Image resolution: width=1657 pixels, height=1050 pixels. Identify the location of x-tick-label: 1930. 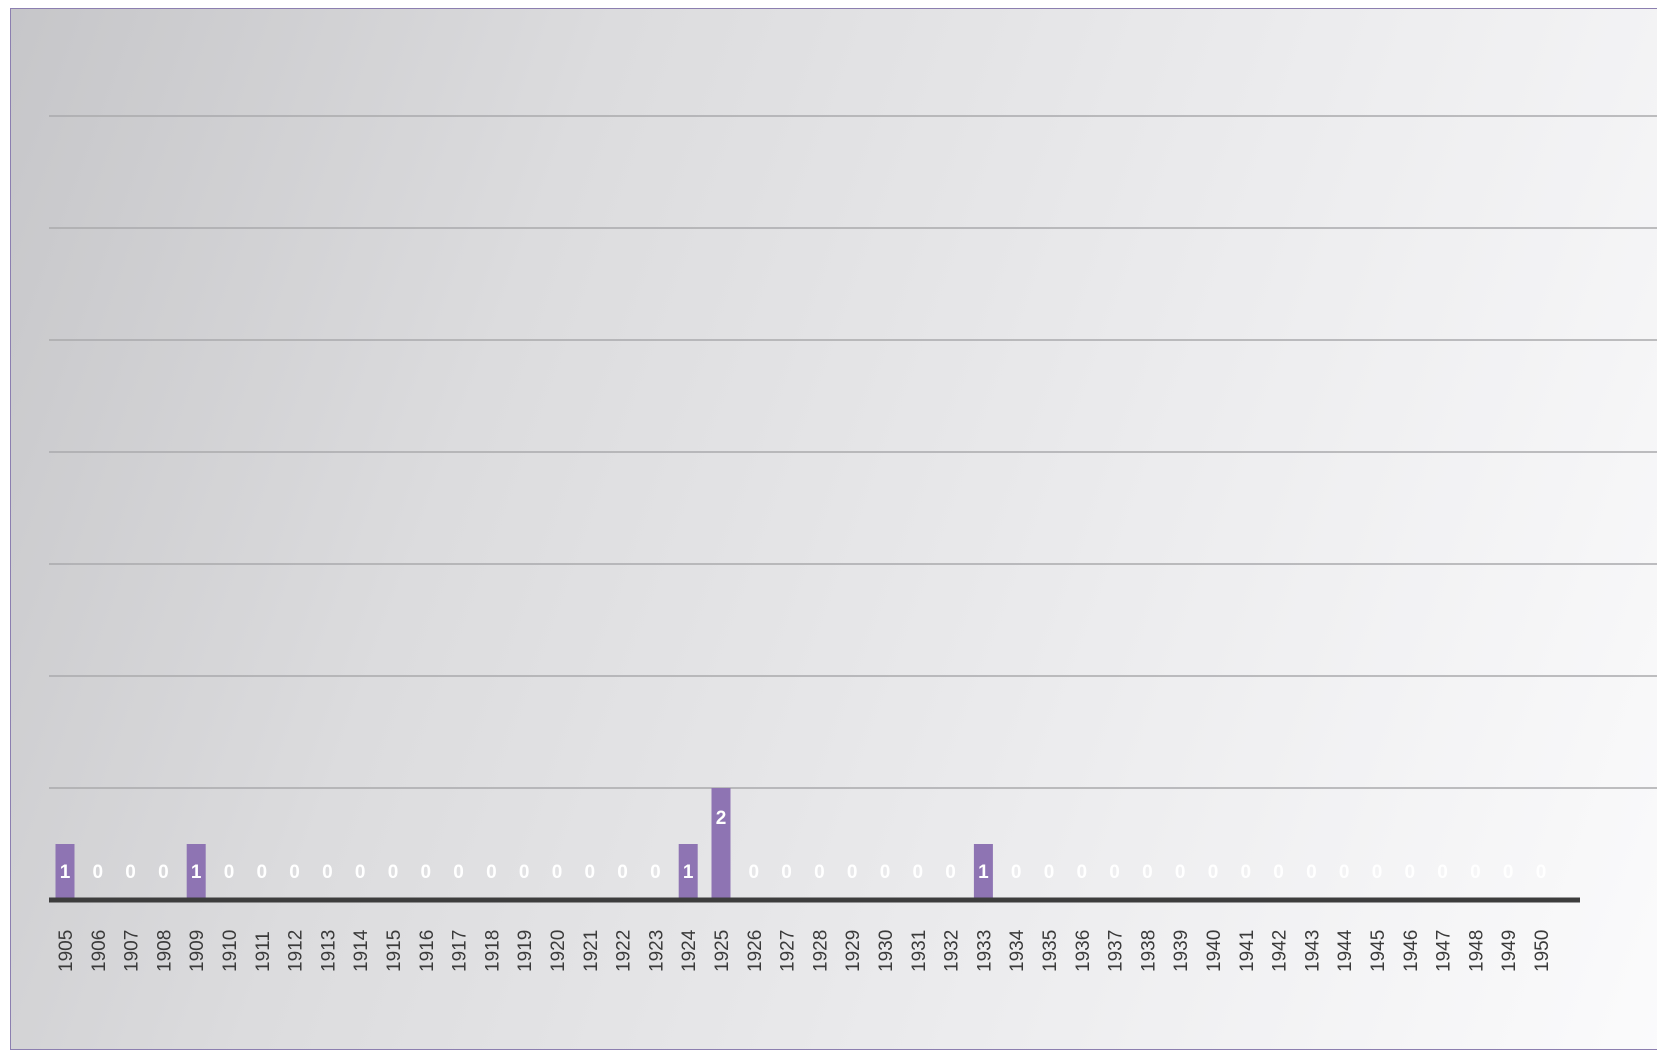
(886, 951).